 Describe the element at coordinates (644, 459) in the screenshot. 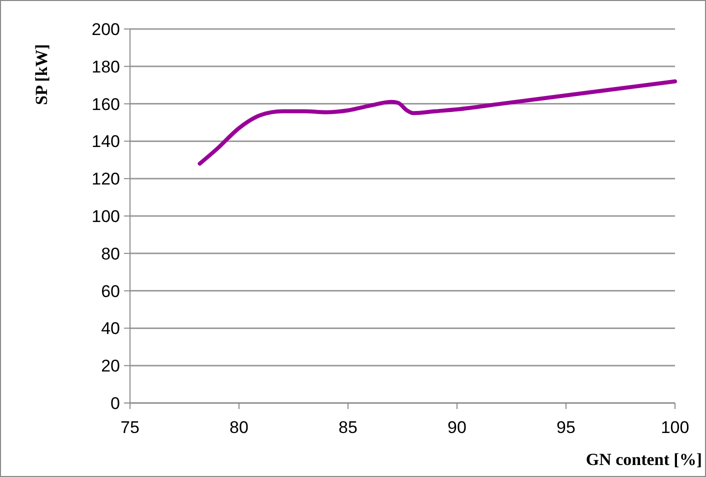

I see `x-axis-title: GN content [%]` at that location.